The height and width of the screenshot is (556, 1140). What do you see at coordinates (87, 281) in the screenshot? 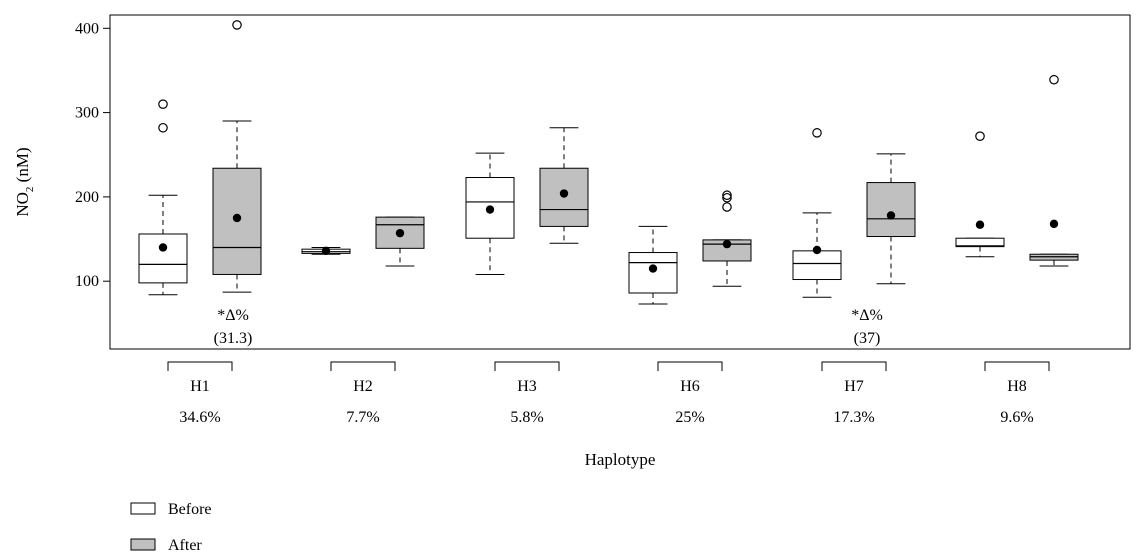
I see `y-tick-label: 100` at bounding box center [87, 281].